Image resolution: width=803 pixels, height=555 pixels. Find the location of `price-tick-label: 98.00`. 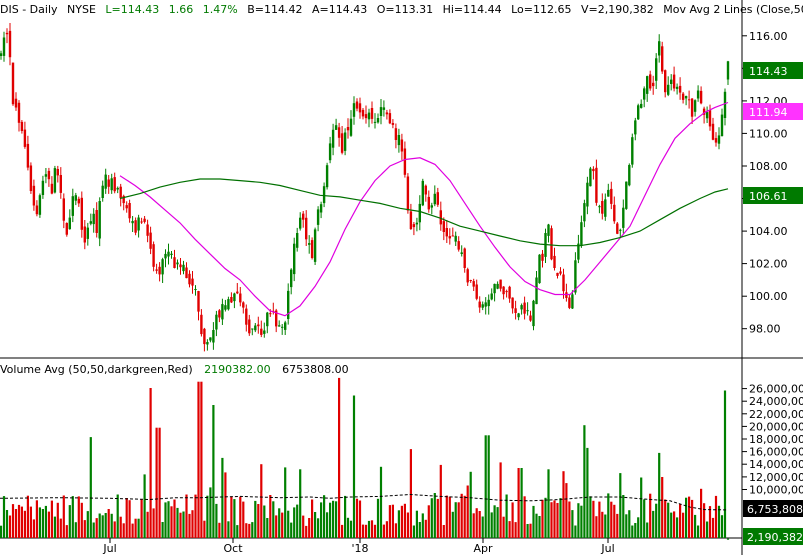

price-tick-label: 98.00 is located at coordinates (765, 329).